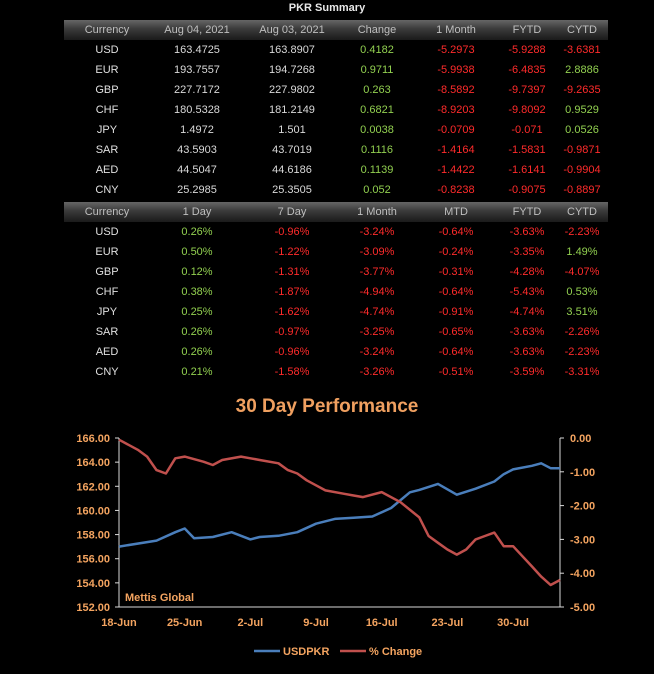 The width and height of the screenshot is (654, 674). What do you see at coordinates (582, 150) in the screenshot?
I see `table-cell: -0.9871` at bounding box center [582, 150].